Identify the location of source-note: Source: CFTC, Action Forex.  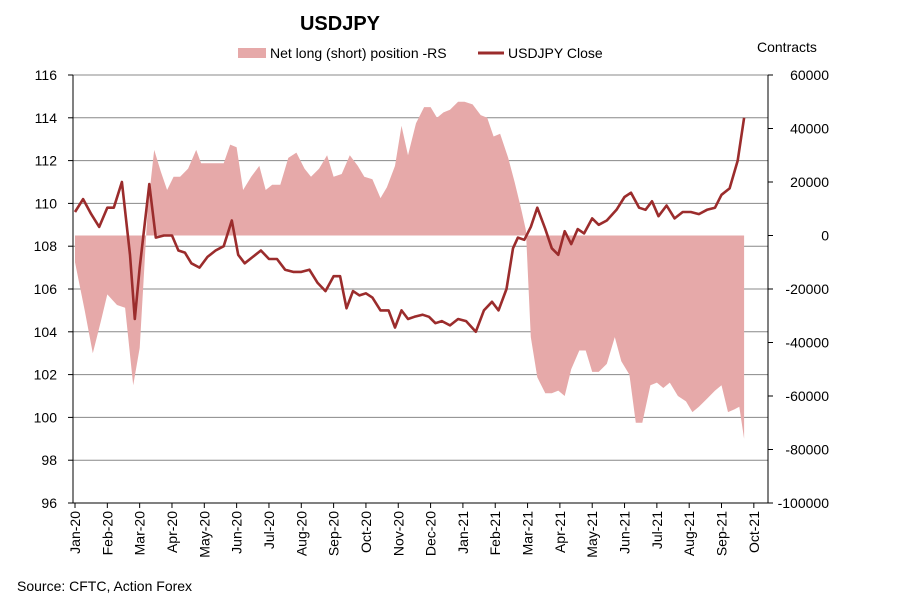
(105, 586).